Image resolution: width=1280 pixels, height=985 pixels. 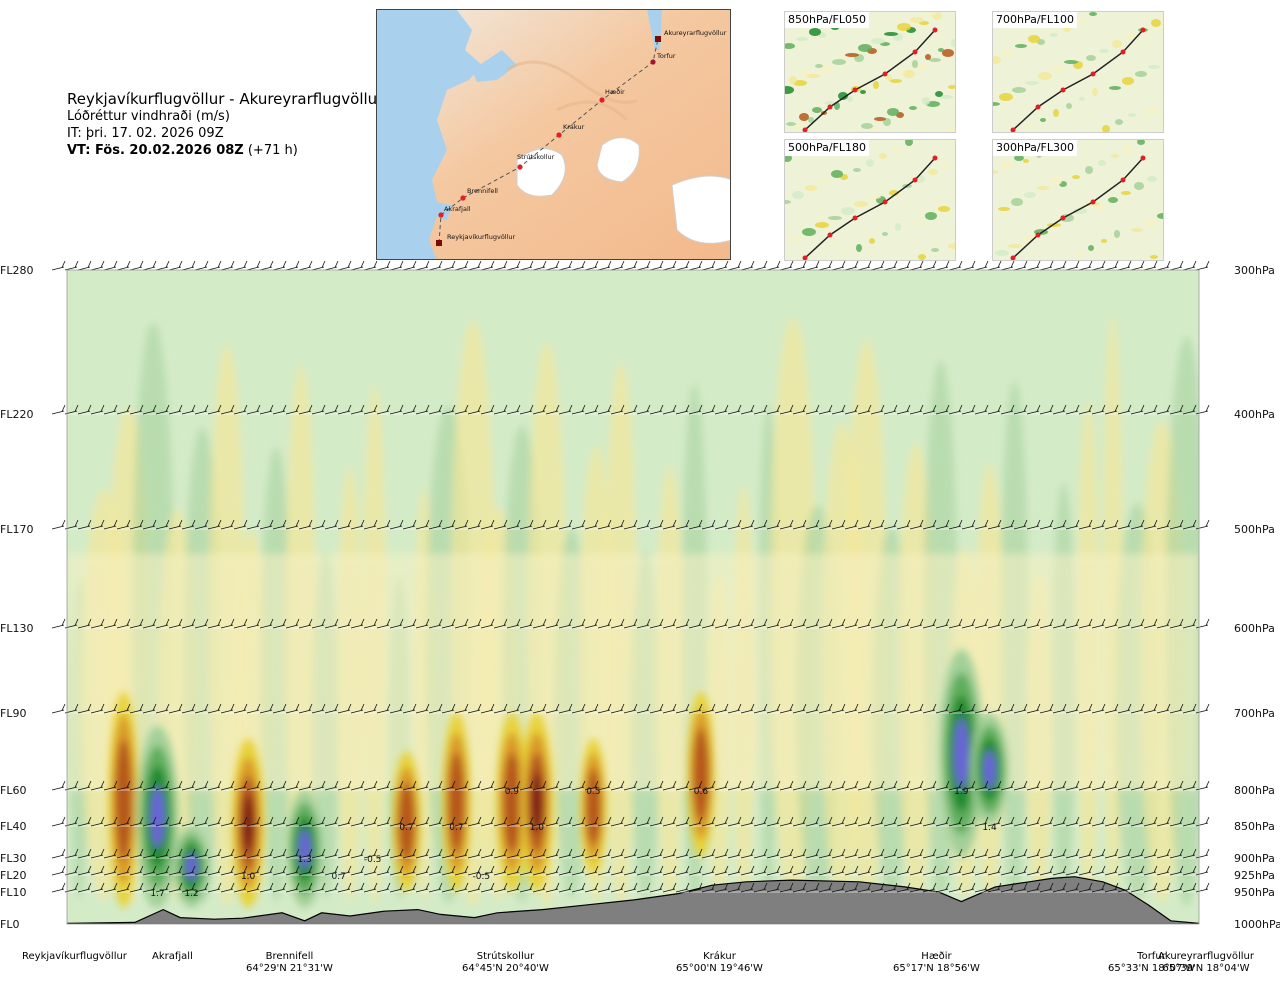 What do you see at coordinates (74, 956) in the screenshot?
I see `loc-name: Reykjavíkurflugvöllur` at bounding box center [74, 956].